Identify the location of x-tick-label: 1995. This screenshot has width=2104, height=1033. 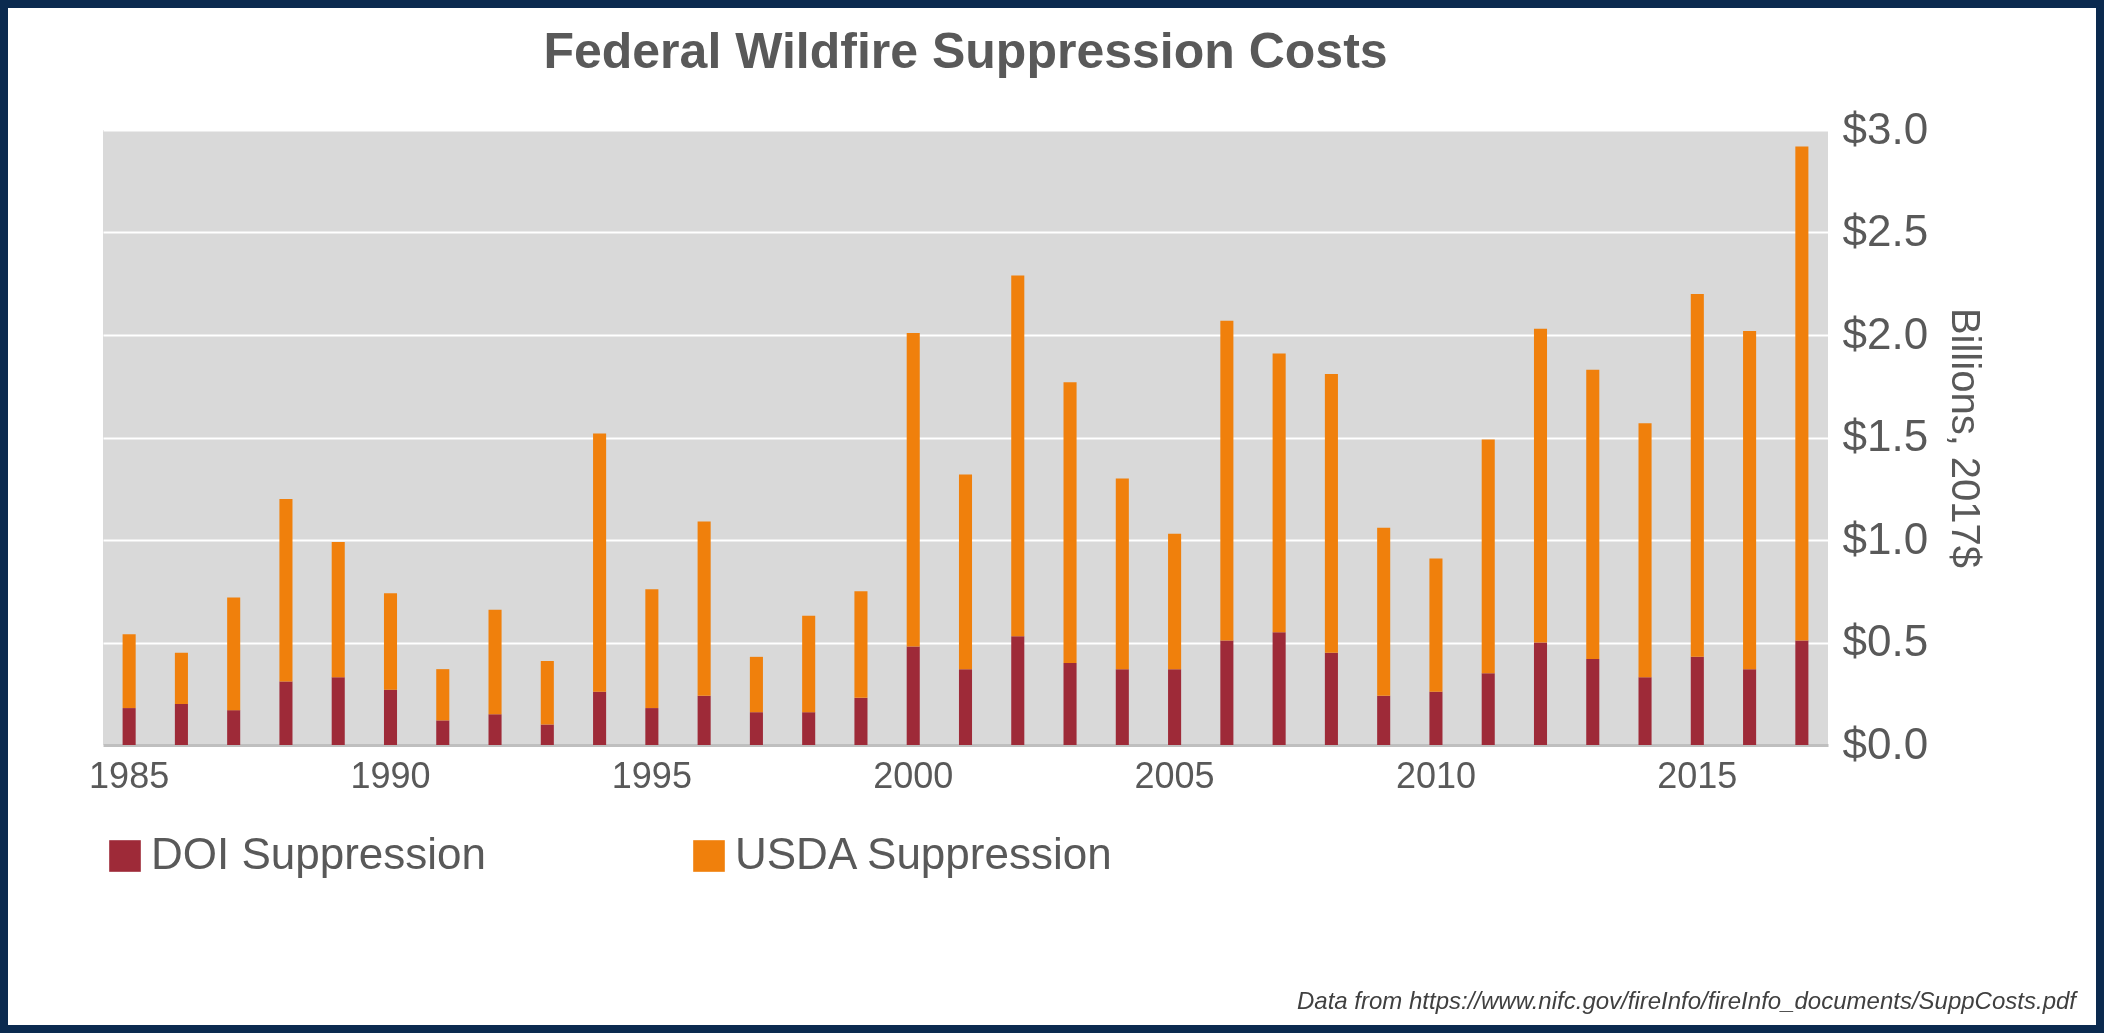
(651, 775).